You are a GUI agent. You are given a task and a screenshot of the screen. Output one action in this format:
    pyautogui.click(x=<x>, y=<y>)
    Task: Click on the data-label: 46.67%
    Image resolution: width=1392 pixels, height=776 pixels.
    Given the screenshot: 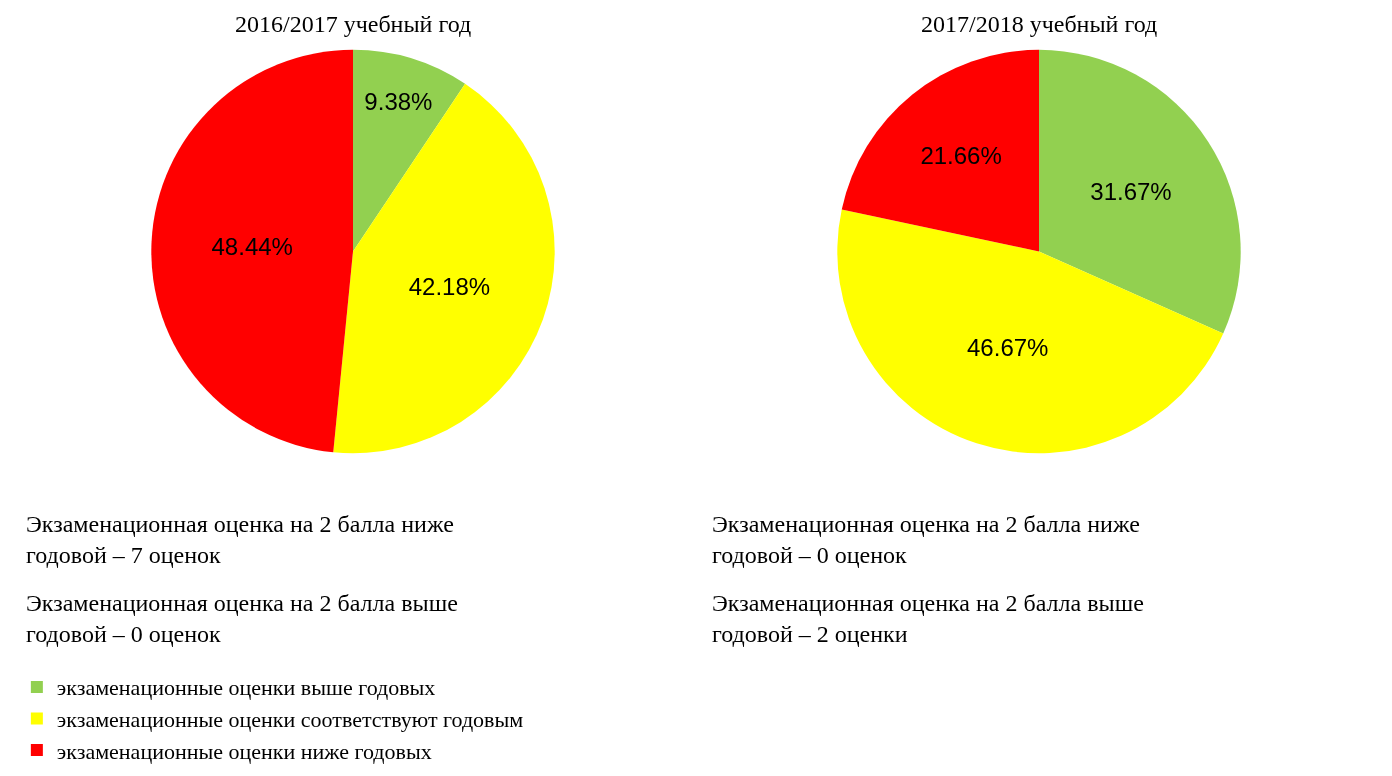 What is the action you would take?
    pyautogui.click(x=1008, y=348)
    